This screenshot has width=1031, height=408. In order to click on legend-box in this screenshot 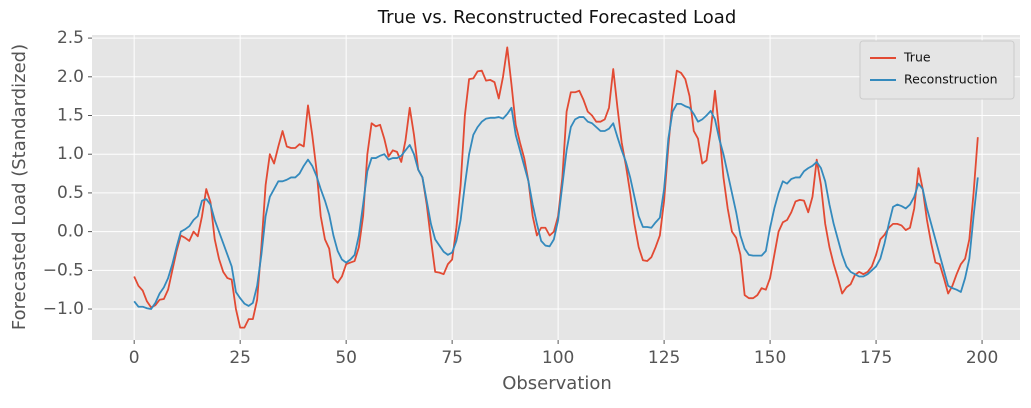, I will do `click(937, 70)`.